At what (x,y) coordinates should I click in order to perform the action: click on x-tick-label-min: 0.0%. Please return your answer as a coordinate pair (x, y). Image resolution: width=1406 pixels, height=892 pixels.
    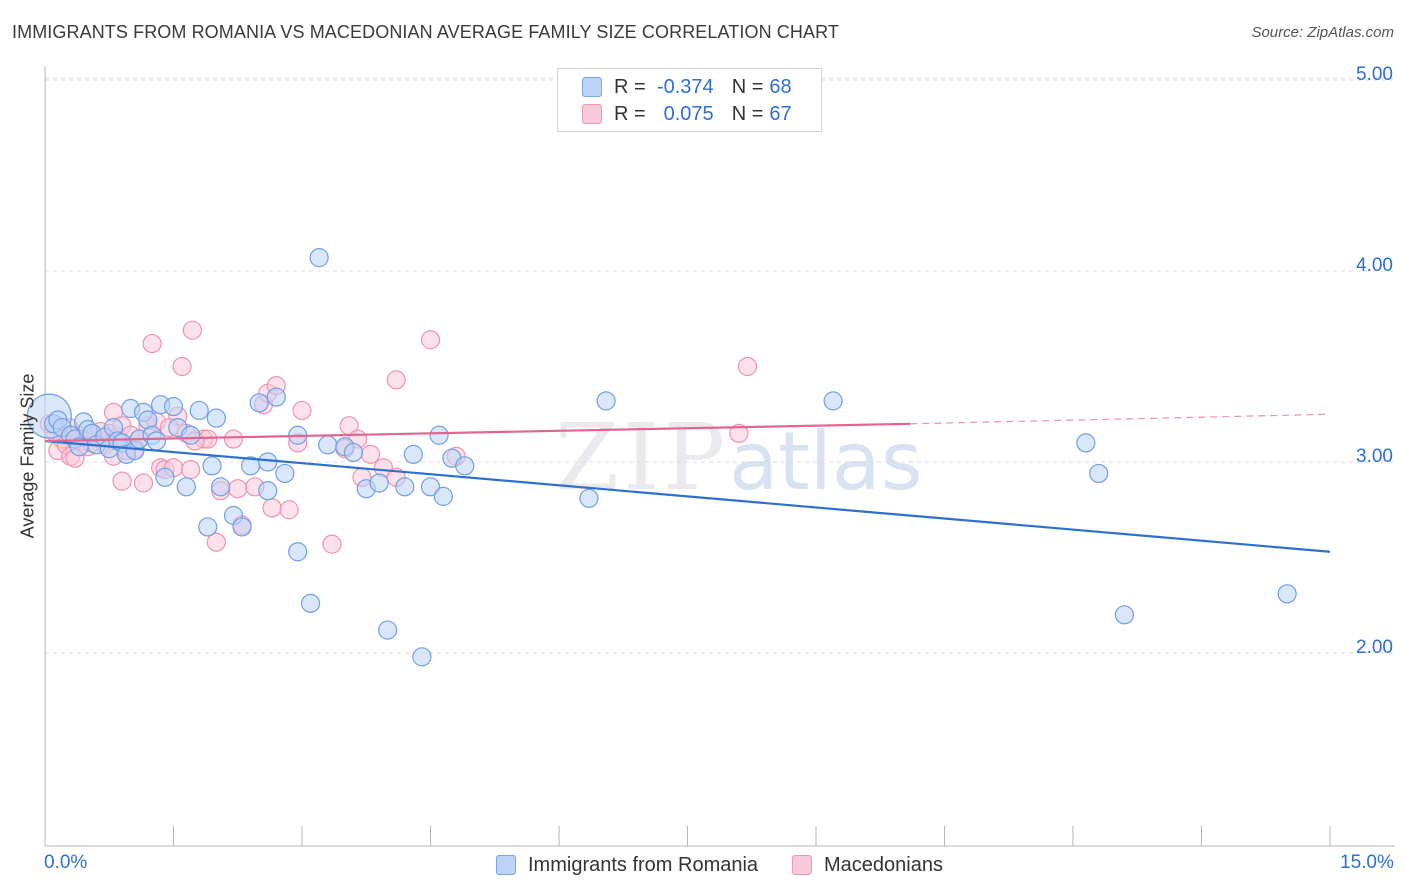
    Looking at the image, I should click on (66, 862).